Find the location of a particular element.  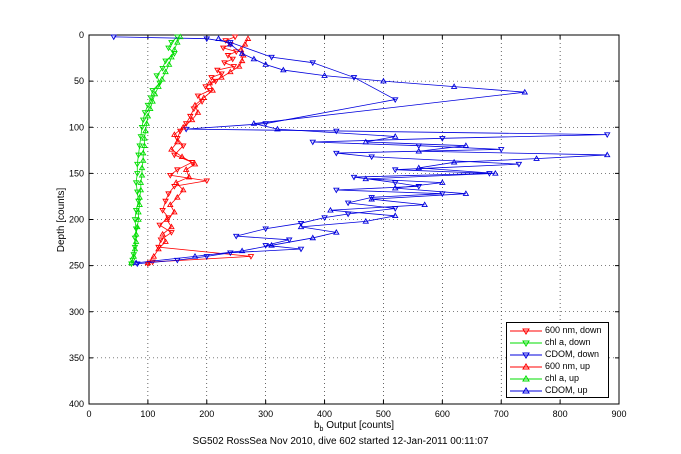

y-tick-label: 200 is located at coordinates (76, 220).